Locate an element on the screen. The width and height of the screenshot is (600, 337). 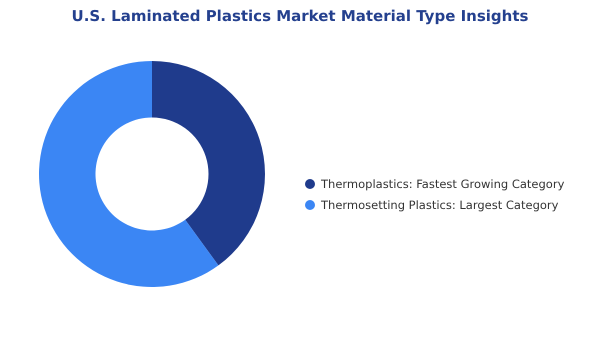
legend-label: Thermosetting Plastics: Largest Category is located at coordinates (439, 205).